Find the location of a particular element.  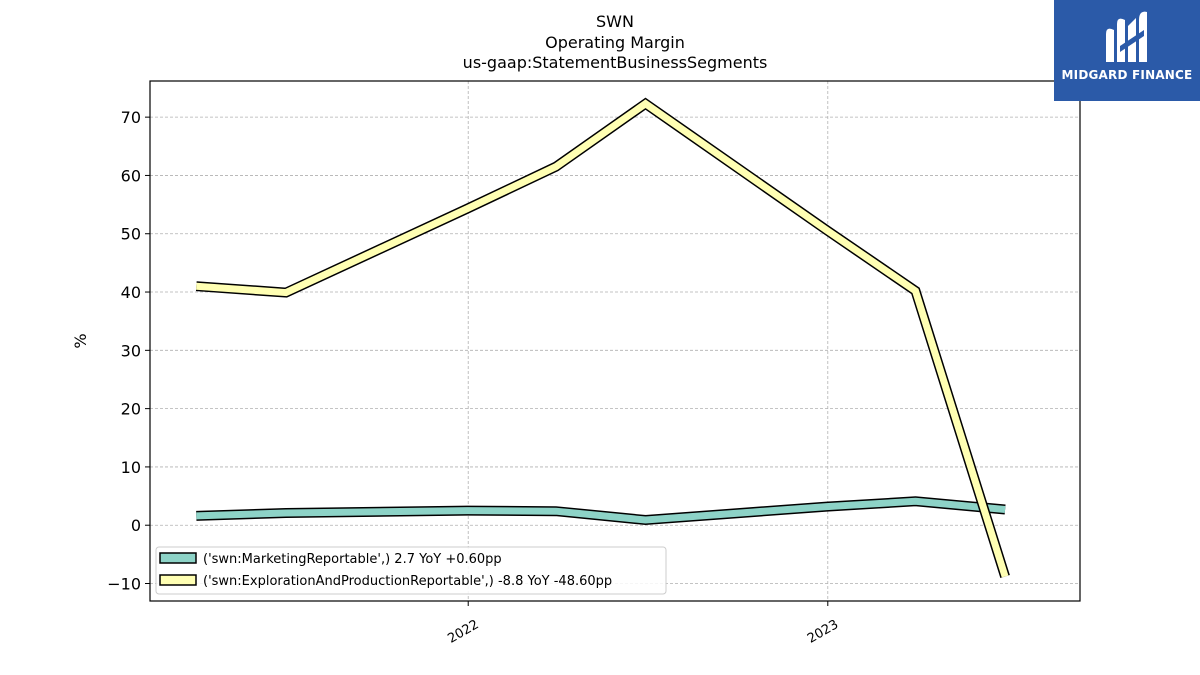

logo-text: MIDGARD FINANCE is located at coordinates (1127, 75).